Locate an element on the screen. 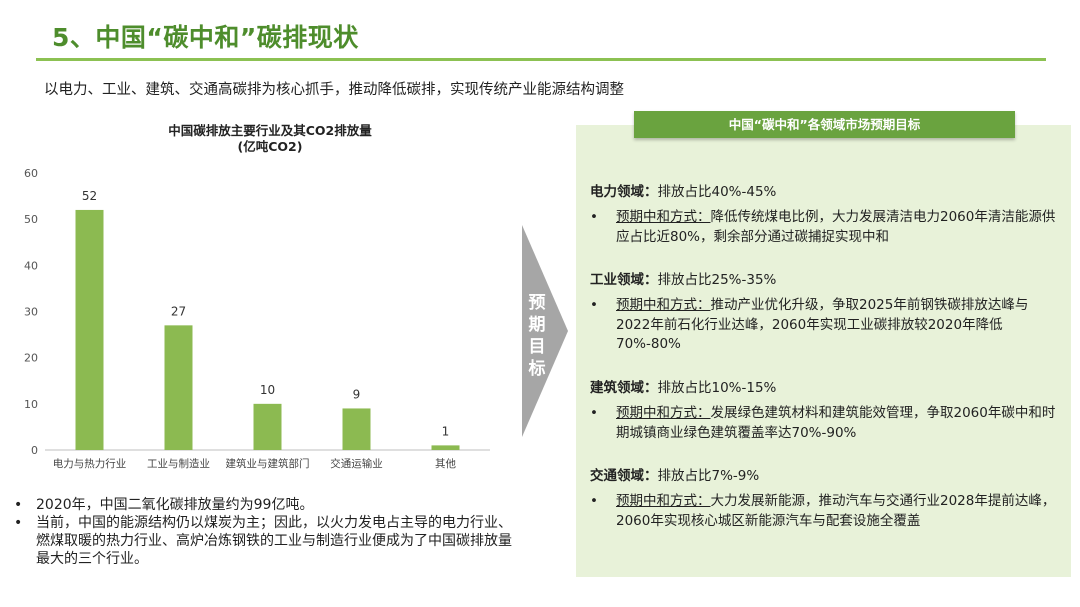 The width and height of the screenshot is (1080, 607). arrow-char: 标 is located at coordinates (537, 369).